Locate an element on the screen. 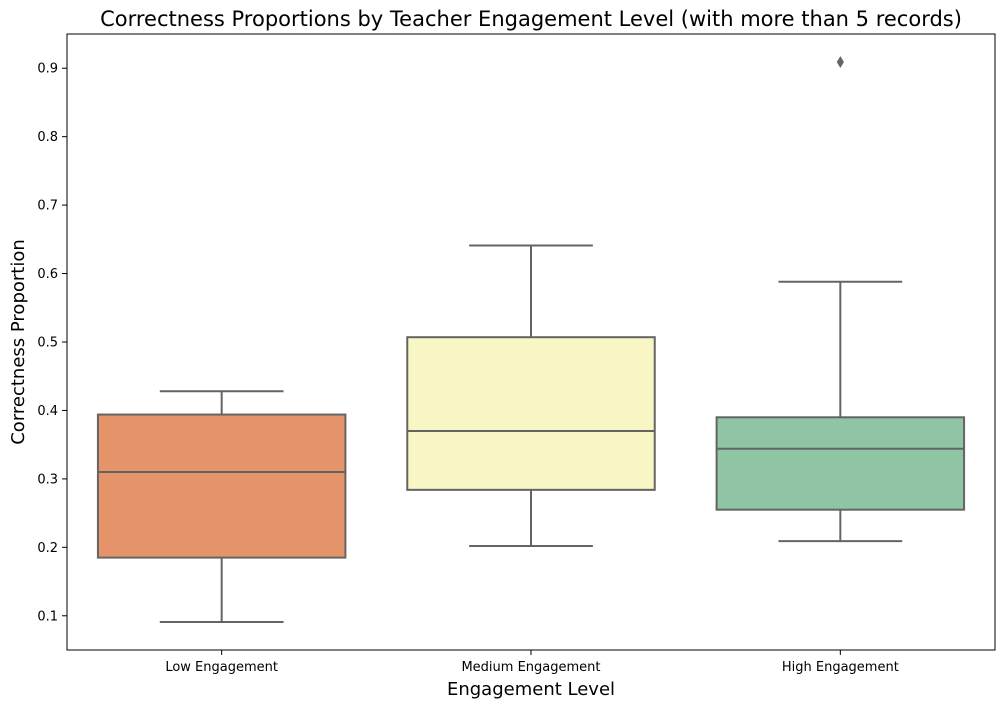  y-tick-label: 0.3 is located at coordinates (47, 479).